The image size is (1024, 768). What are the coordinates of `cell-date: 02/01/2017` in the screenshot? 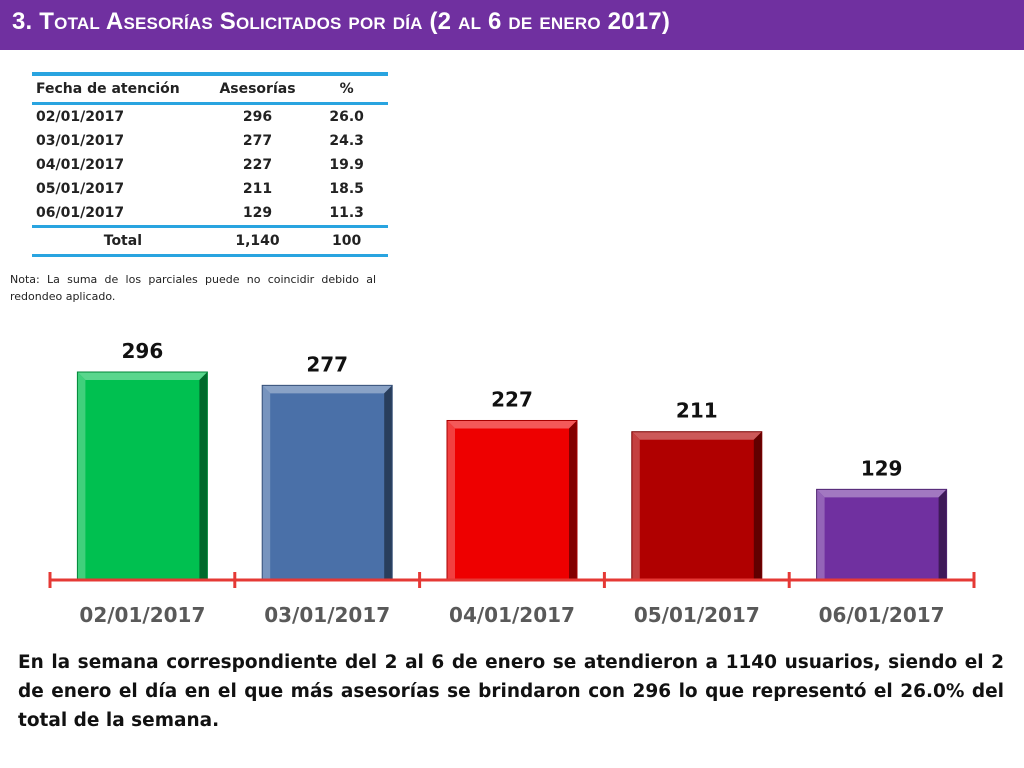 It's located at (80, 117).